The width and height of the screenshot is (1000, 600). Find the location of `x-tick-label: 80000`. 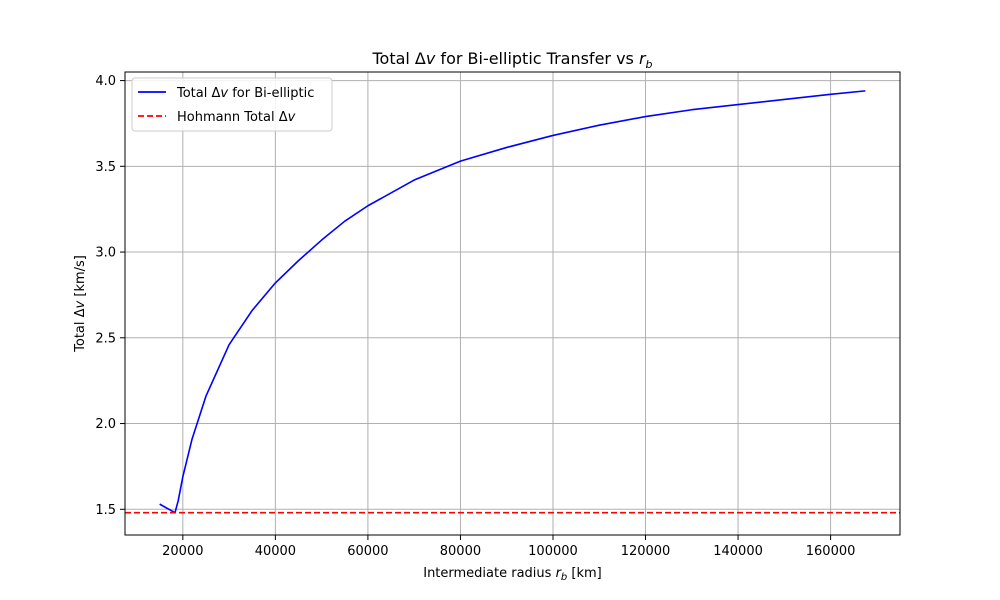

x-tick-label: 80000 is located at coordinates (460, 551).